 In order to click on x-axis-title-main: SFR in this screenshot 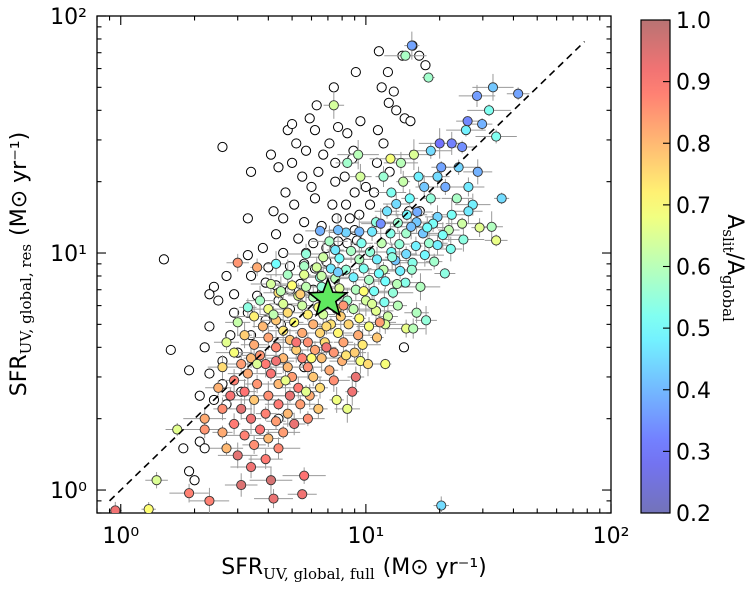, I will do `click(242, 567)`.